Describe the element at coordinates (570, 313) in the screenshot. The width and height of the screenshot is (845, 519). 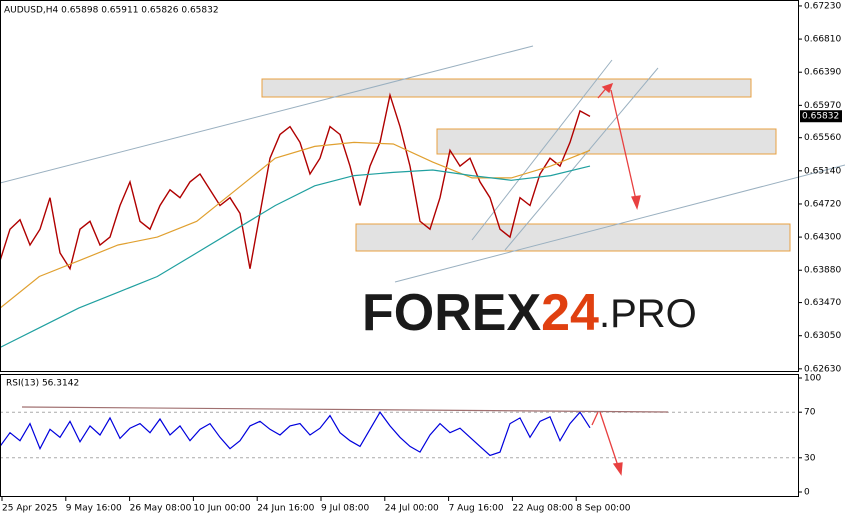
I see `watermark-number: 24` at that location.